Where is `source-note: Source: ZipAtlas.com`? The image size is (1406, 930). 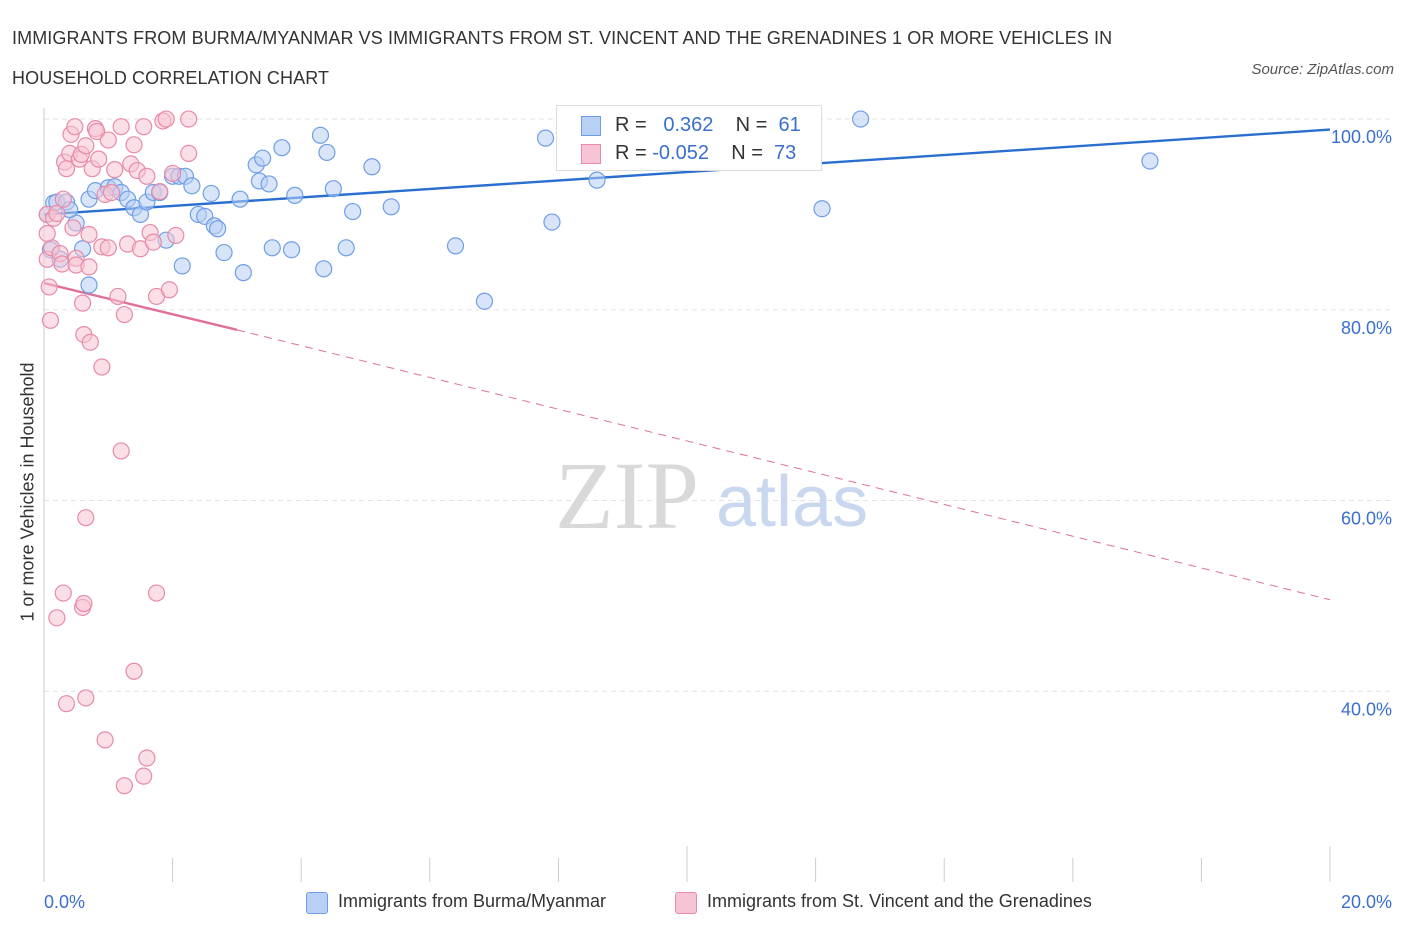 source-note: Source: ZipAtlas.com is located at coordinates (1322, 69).